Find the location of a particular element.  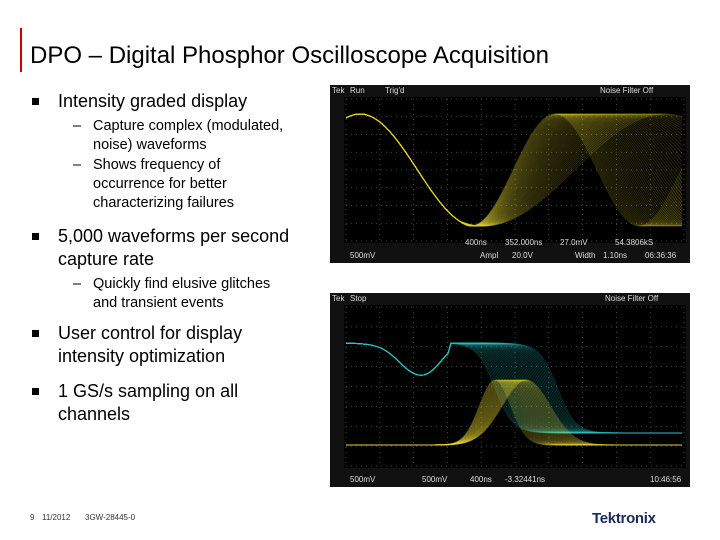

scope-readout: -3.32441ns is located at coordinates (525, 479).